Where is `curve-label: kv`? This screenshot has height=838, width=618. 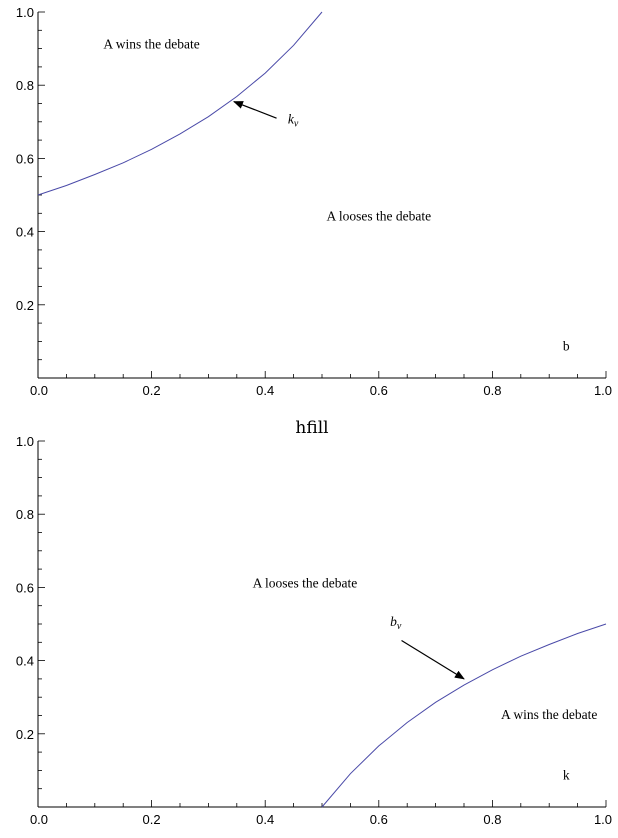
curve-label: kv is located at coordinates (293, 121).